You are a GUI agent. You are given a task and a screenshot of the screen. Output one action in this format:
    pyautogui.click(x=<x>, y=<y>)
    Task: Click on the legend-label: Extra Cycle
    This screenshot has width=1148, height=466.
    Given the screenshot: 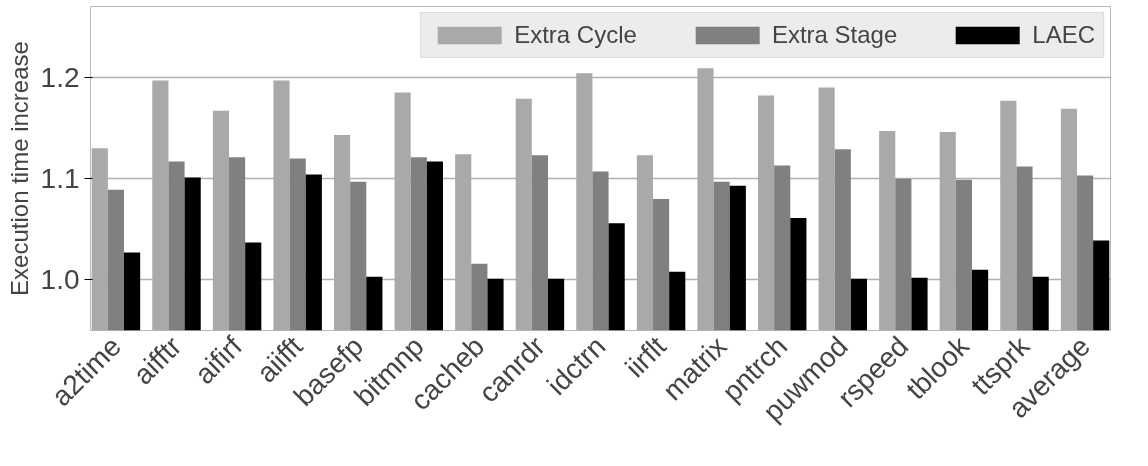 What is the action you would take?
    pyautogui.click(x=575, y=35)
    